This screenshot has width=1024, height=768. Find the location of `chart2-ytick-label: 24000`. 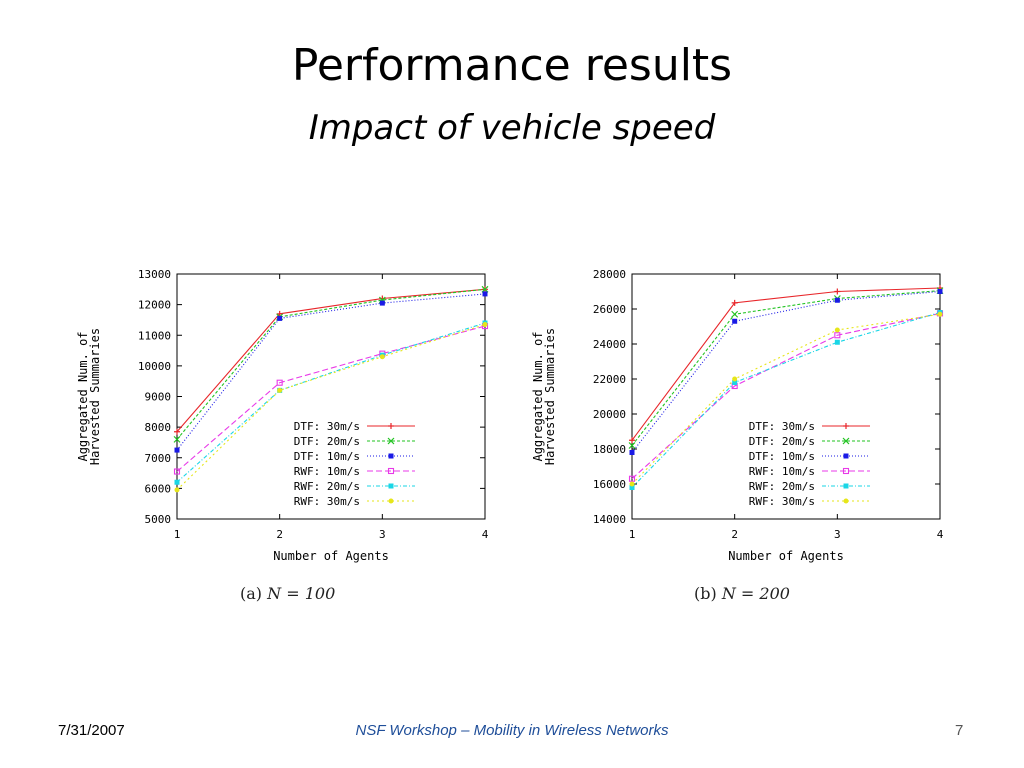

chart2-ytick-label: 24000 is located at coordinates (609, 344).